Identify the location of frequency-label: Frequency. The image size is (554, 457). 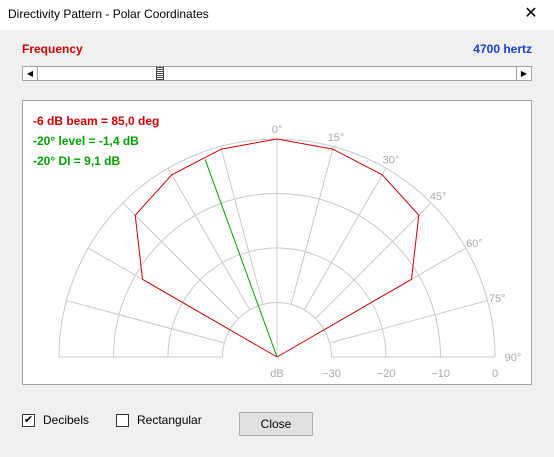
(52, 49).